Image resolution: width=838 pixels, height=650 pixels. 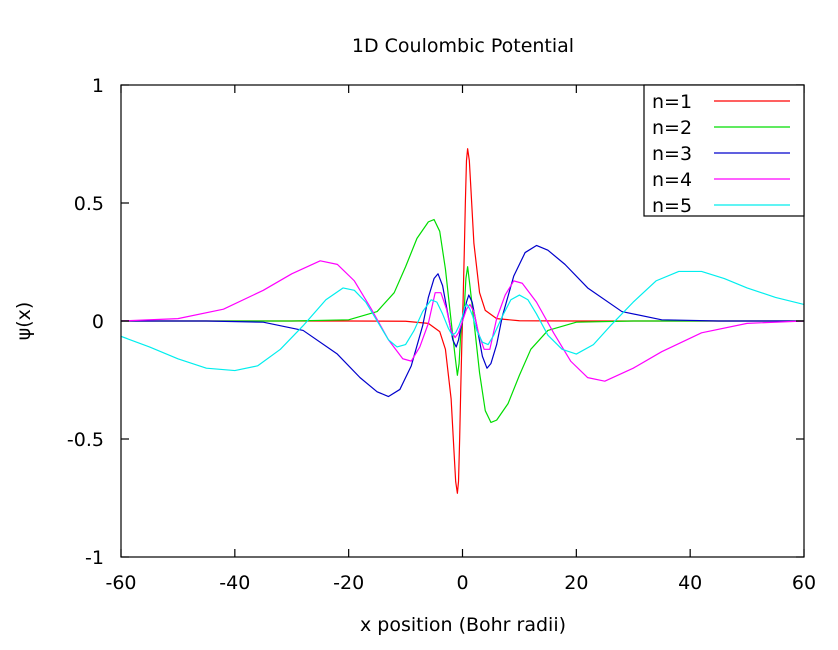 I want to click on x-tick-label: -60, so click(x=120, y=583).